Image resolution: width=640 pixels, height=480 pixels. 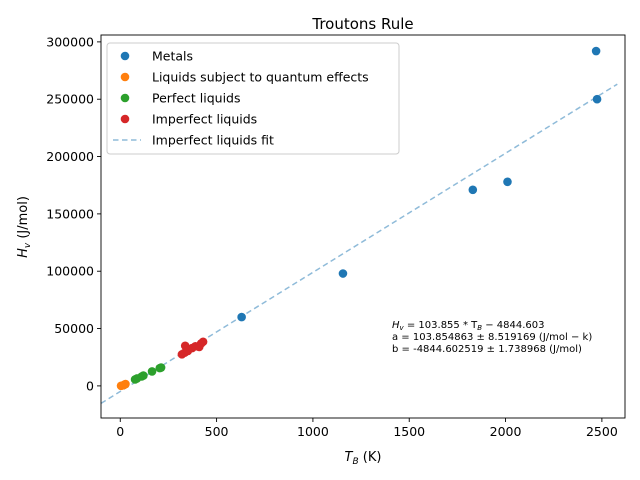 I want to click on legend-label: Metals, so click(x=172, y=56).